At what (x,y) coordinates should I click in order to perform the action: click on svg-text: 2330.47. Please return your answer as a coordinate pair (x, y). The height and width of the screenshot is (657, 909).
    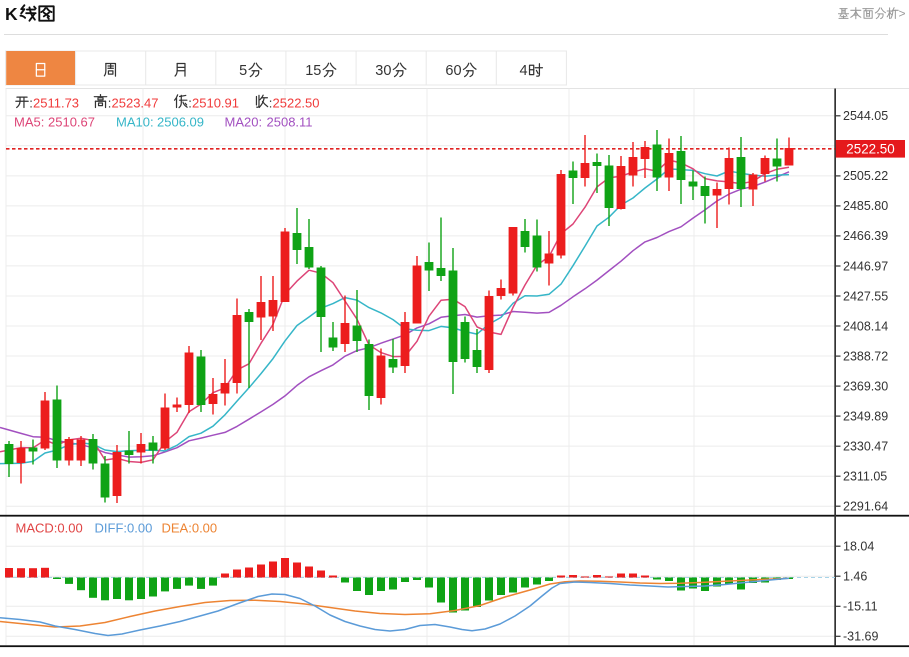
    Looking at the image, I should click on (865, 447).